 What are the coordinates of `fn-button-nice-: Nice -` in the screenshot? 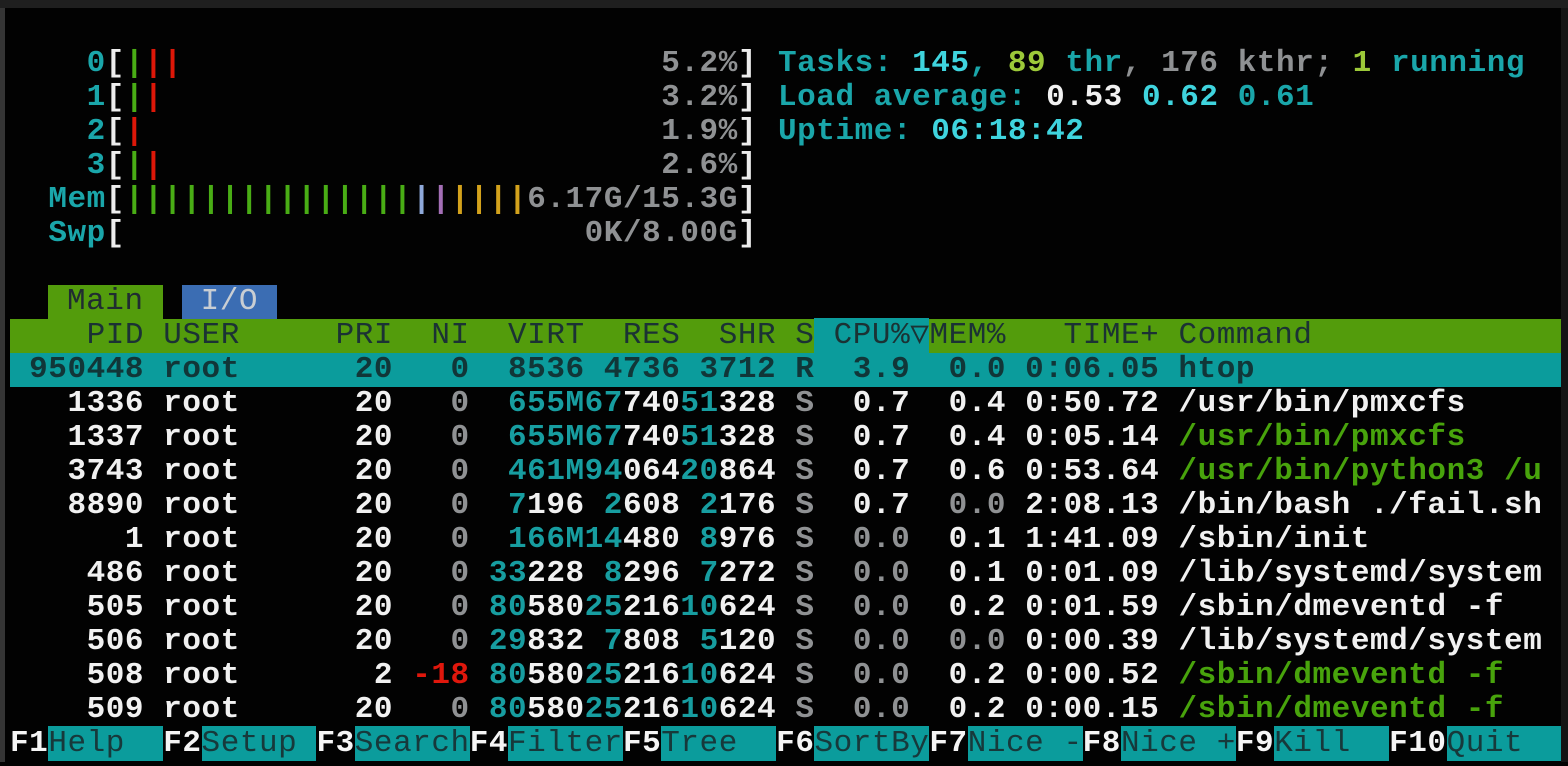 It's located at (1025, 743).